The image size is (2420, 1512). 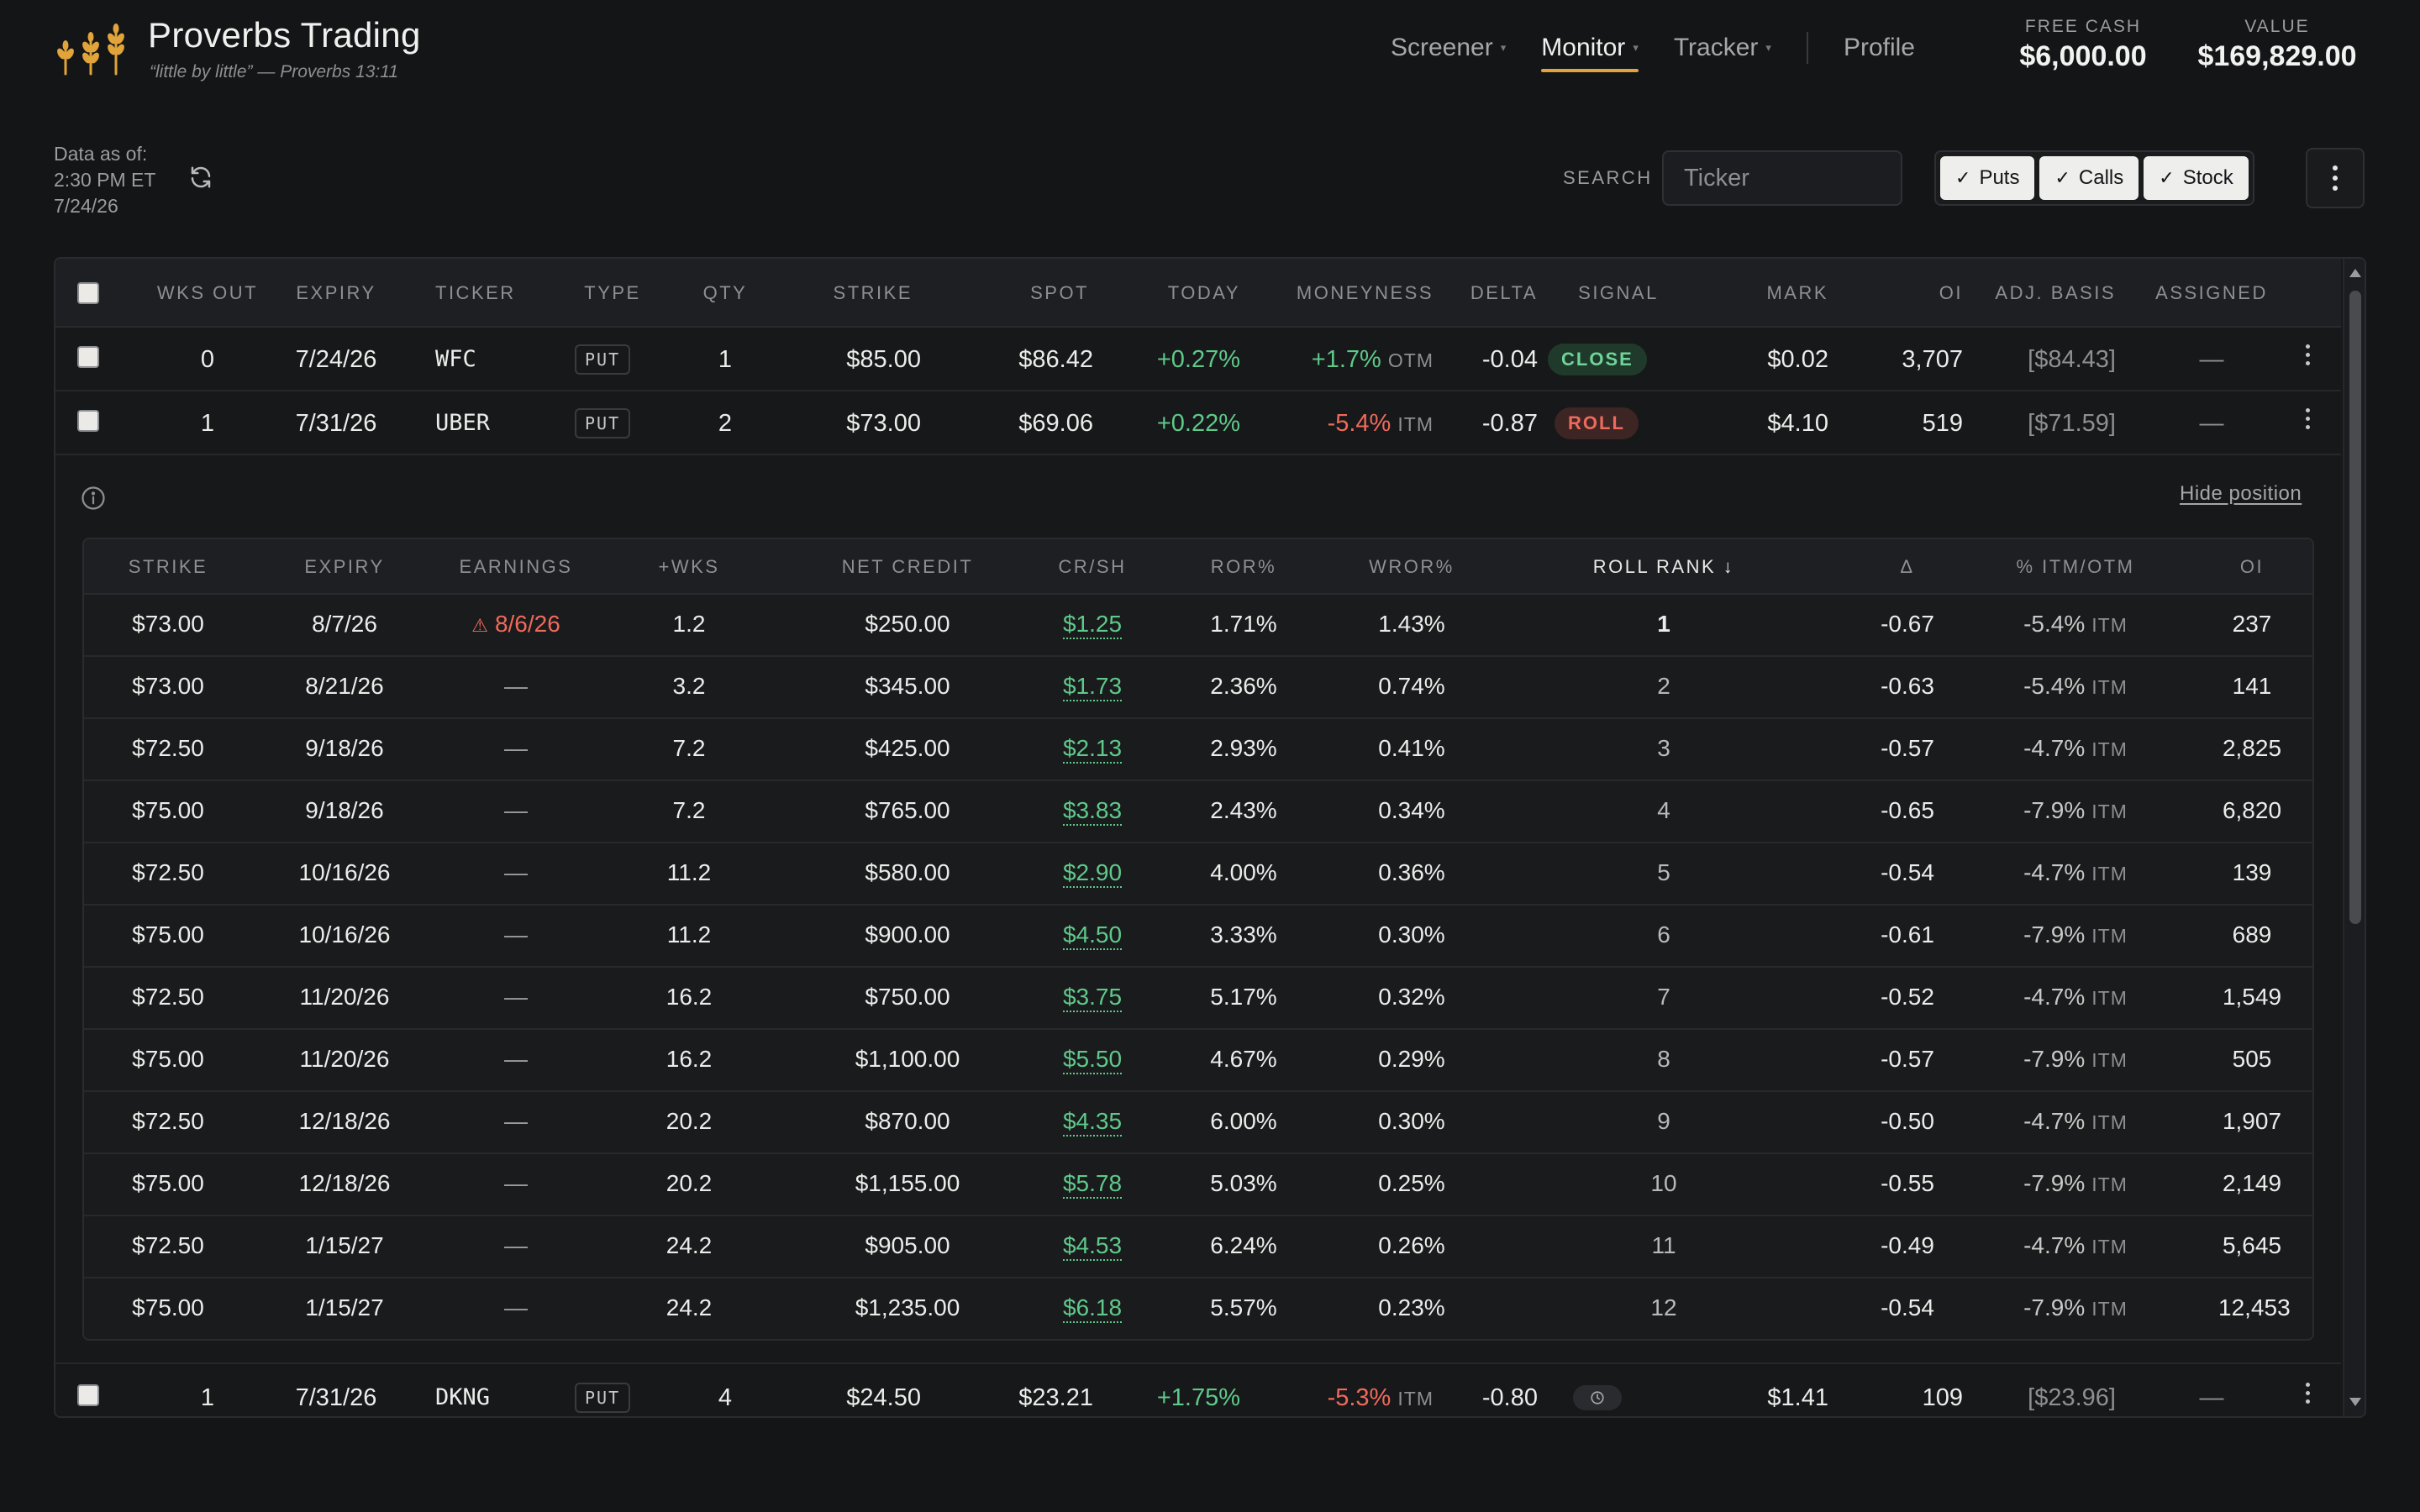 What do you see at coordinates (2083, 26) in the screenshot?
I see `free-cash-label: FREE CASH` at bounding box center [2083, 26].